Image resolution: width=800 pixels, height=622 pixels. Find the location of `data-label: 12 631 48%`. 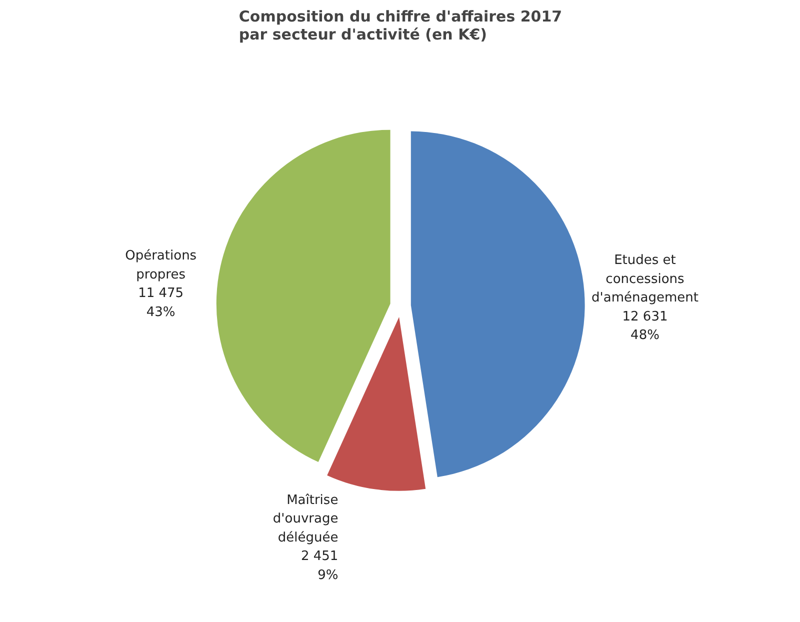

data-label: 12 631 48% is located at coordinates (645, 326).